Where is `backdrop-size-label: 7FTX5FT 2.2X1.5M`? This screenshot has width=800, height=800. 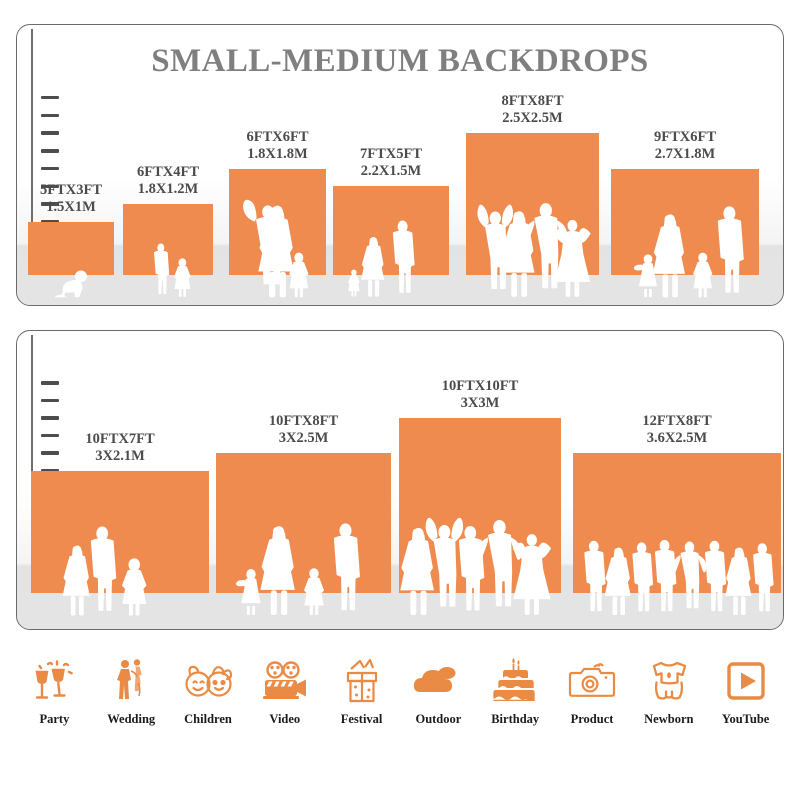
backdrop-size-label: 7FTX5FT 2.2X1.5M is located at coordinates (391, 163).